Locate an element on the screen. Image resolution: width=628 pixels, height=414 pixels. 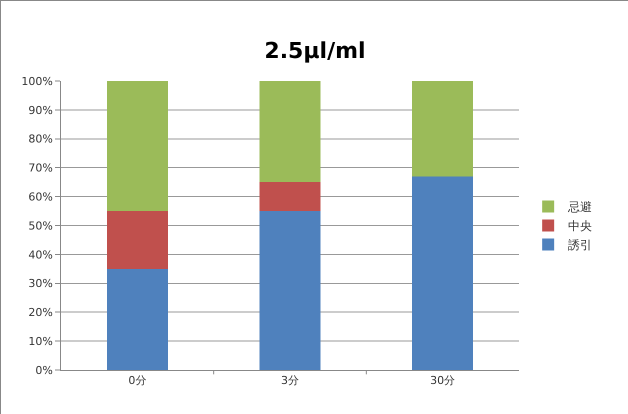
y-tick-label: 10% is located at coordinates (40, 341).